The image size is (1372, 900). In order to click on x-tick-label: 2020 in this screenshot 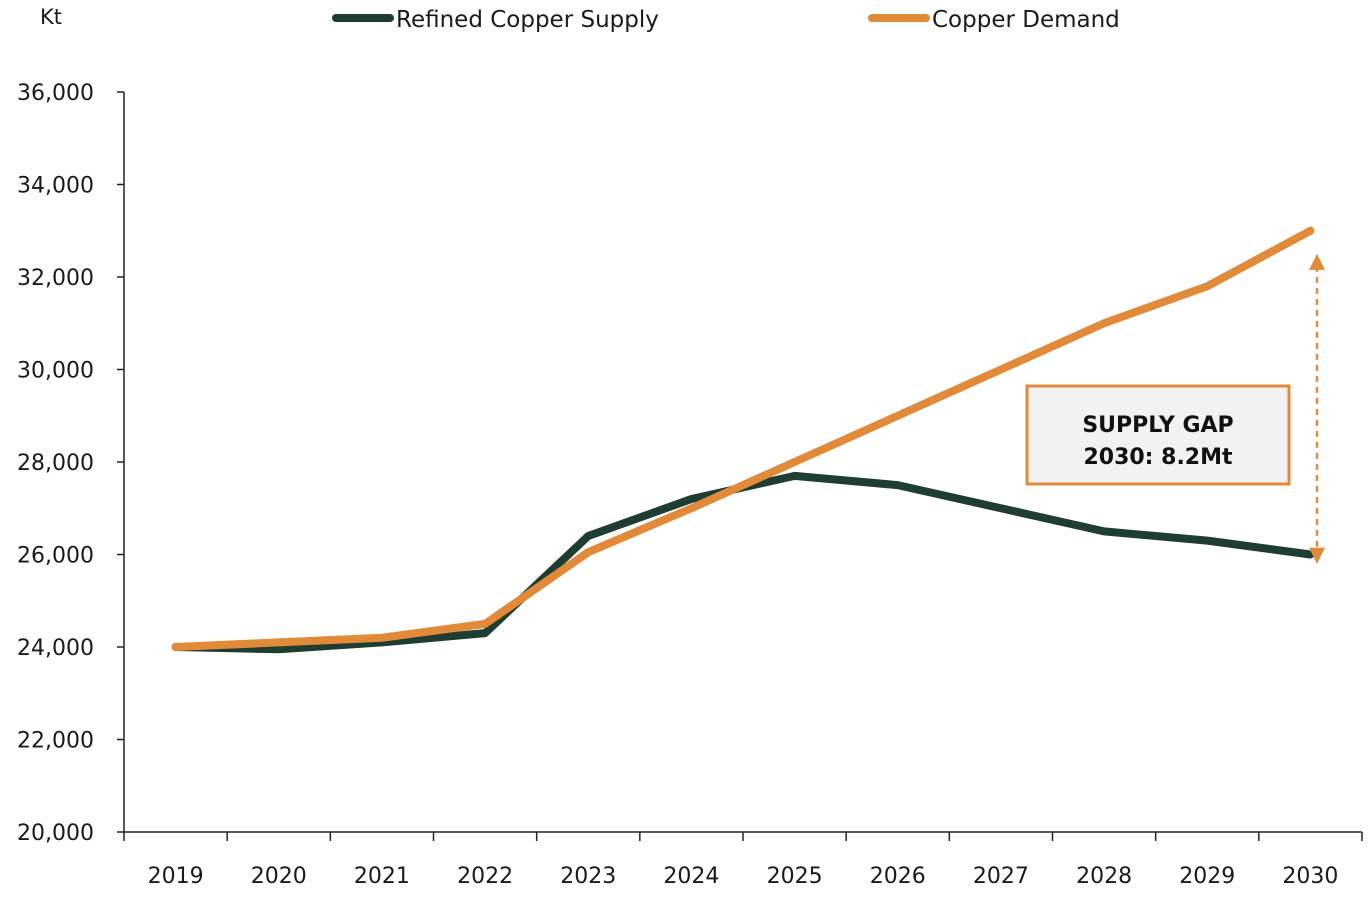, I will do `click(279, 876)`.